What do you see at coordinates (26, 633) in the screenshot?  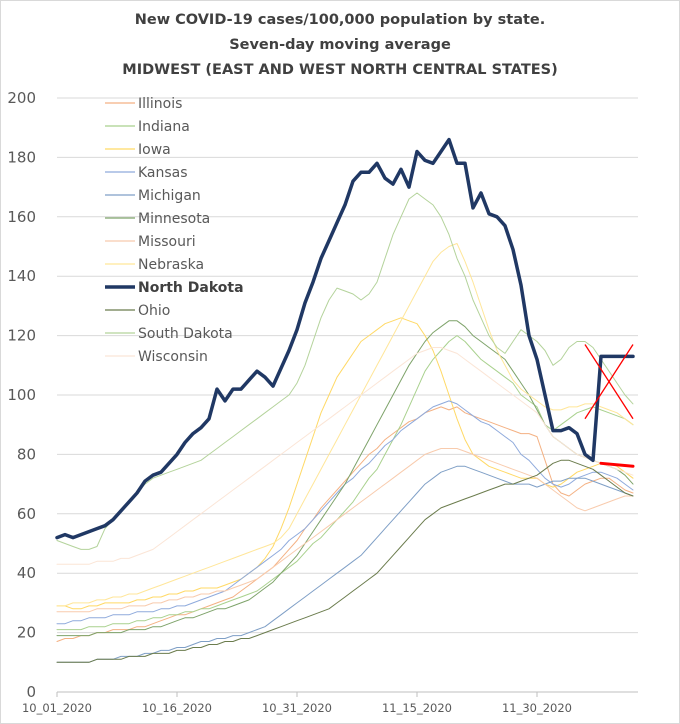 I see `y-tick-label-20: 20` at bounding box center [26, 633].